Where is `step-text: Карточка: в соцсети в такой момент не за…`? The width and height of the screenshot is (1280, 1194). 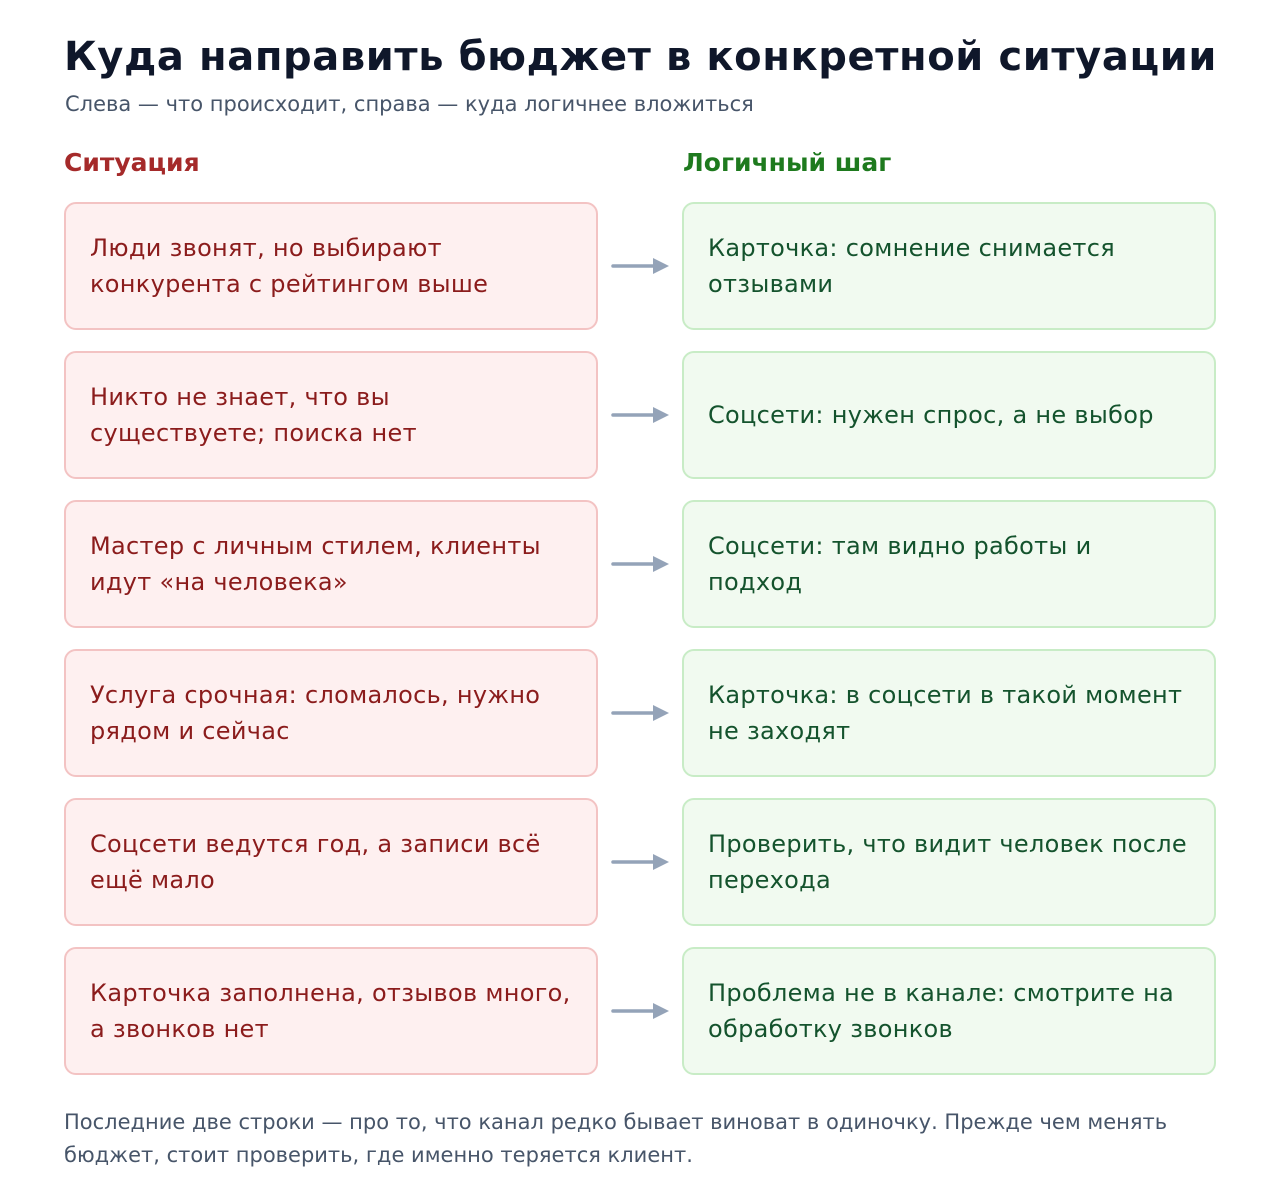 step-text: Карточка: в соцсети в такой момент не за… is located at coordinates (945, 713).